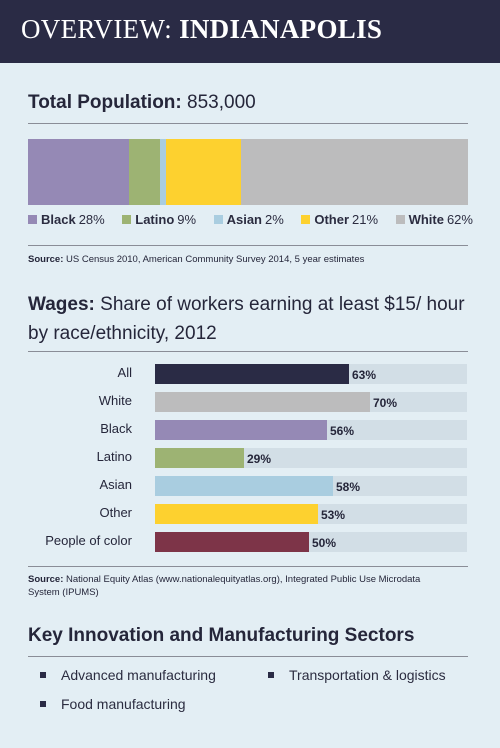 Image resolution: width=500 pixels, height=748 pixels. Describe the element at coordinates (144, 172) in the screenshot. I see `population-segment-latino` at that location.